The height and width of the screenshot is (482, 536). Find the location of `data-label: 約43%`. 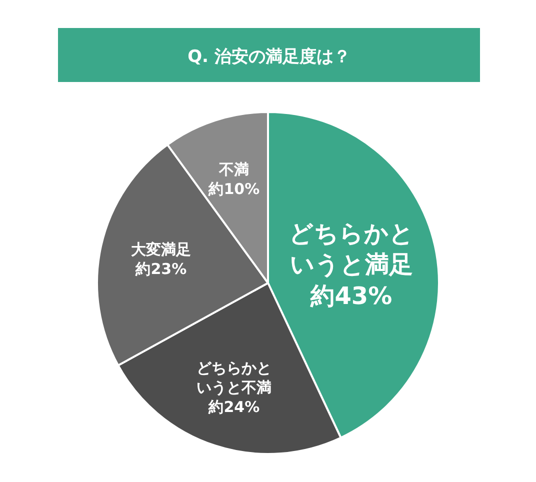

data-label: 約43% is located at coordinates (351, 296).